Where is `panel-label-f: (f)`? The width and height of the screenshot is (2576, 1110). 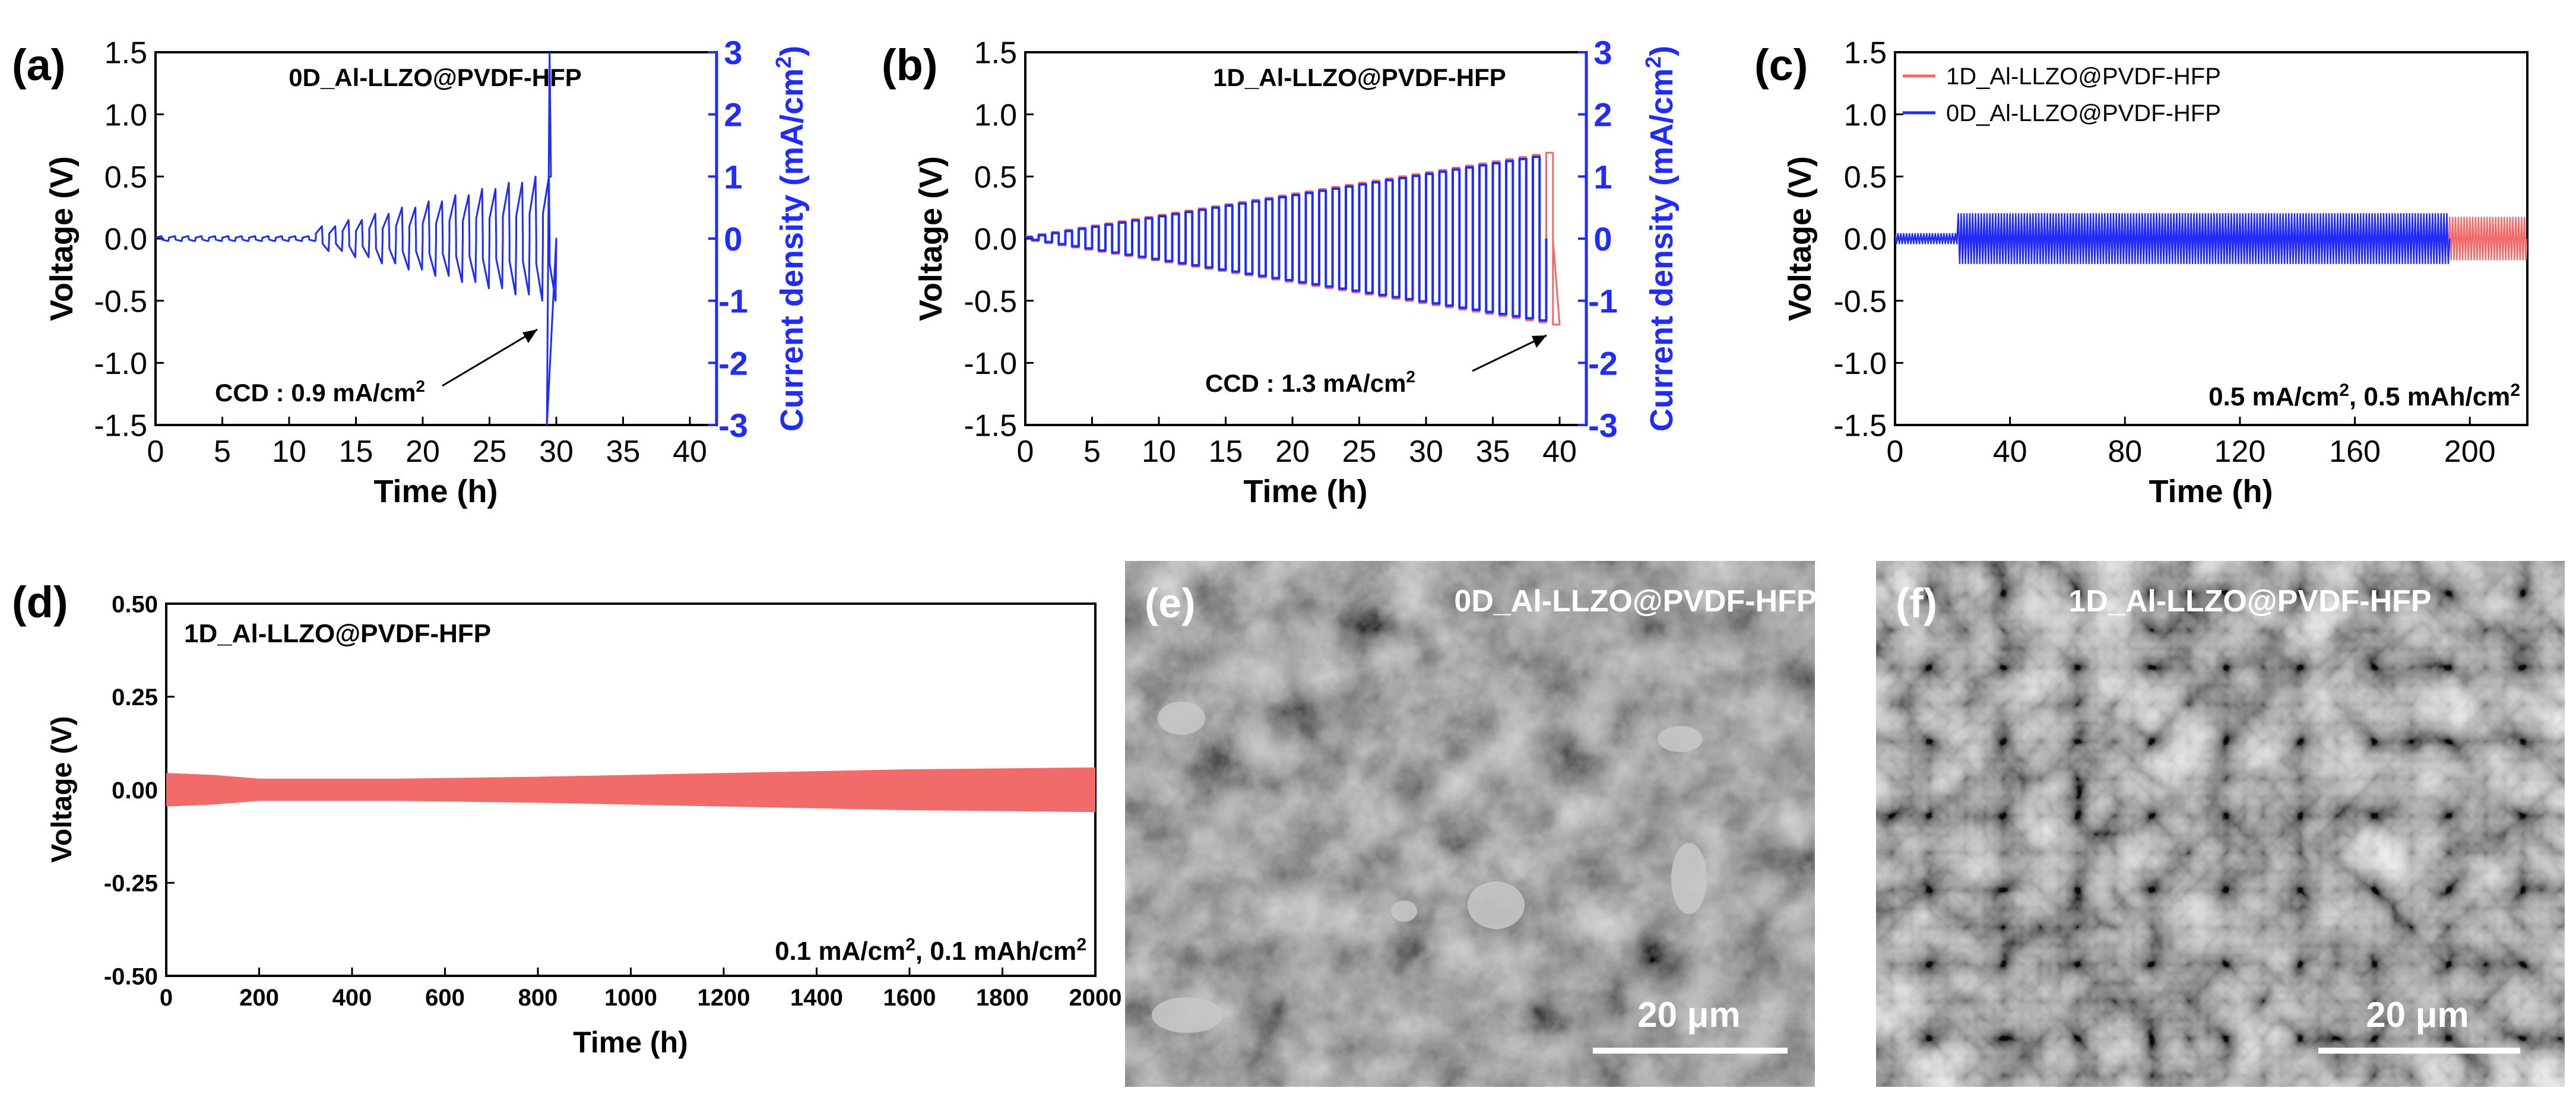
panel-label-f: (f) is located at coordinates (1917, 603).